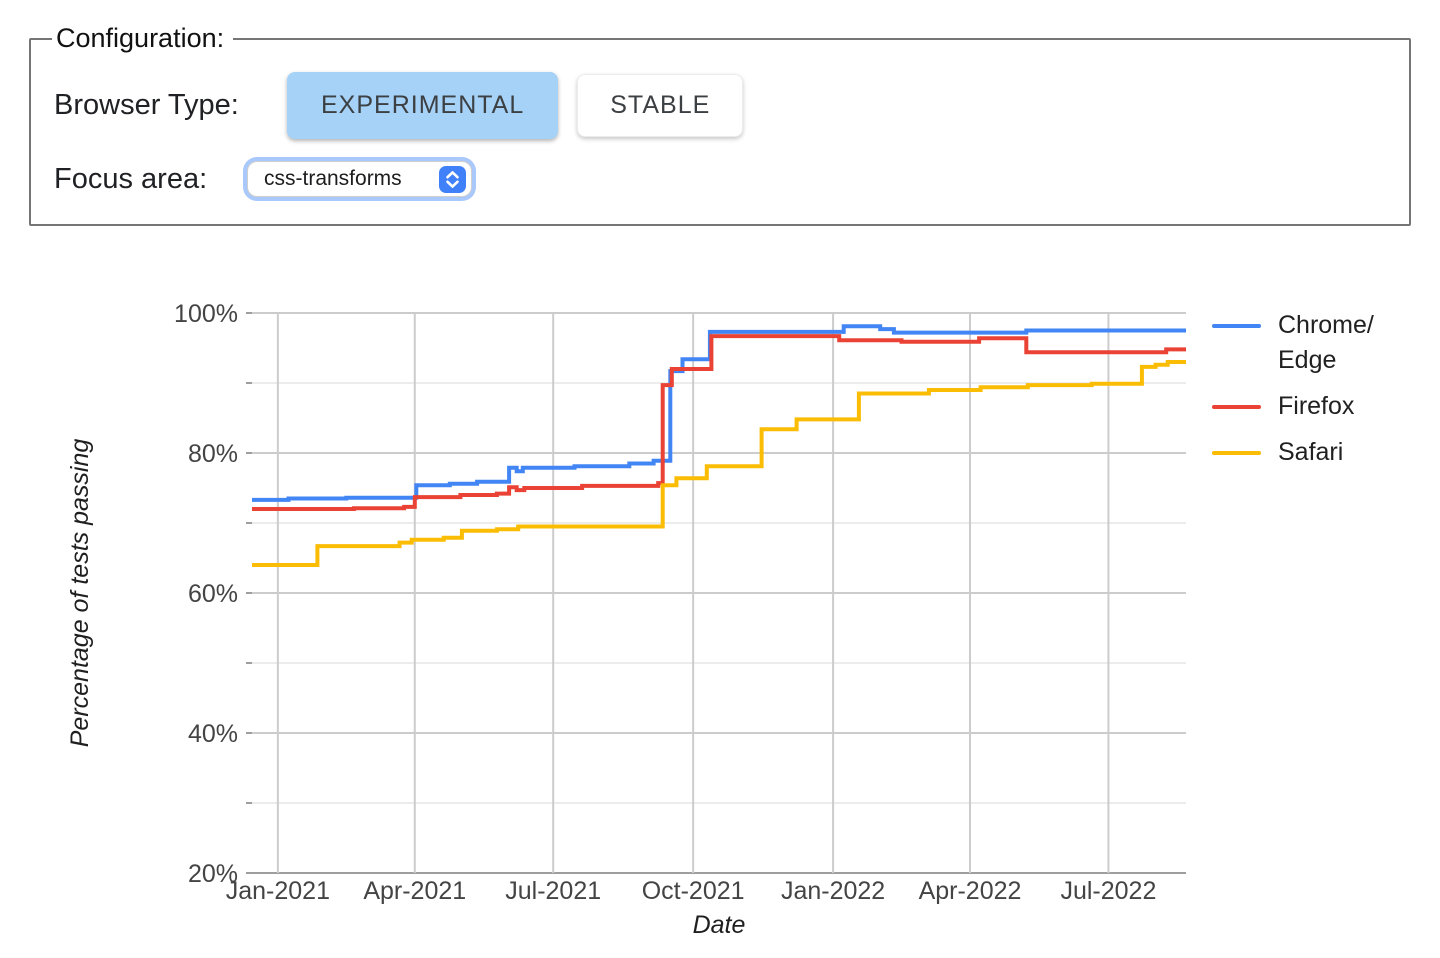  I want to click on legend-swatch-safari, so click(1236, 453).